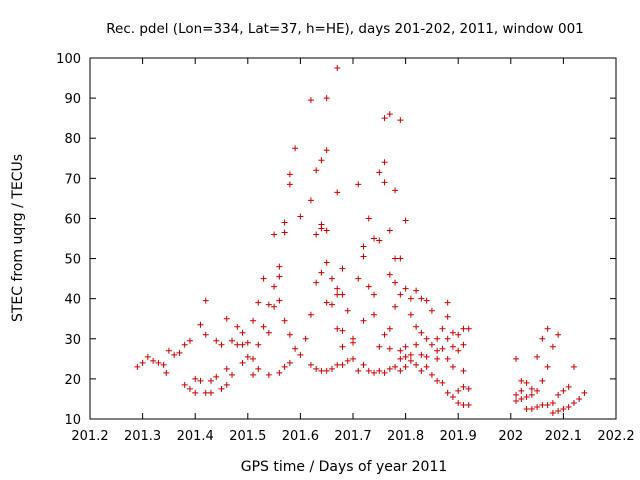 The image size is (640, 480). I want to click on y-tick-label: 30, so click(72, 340).